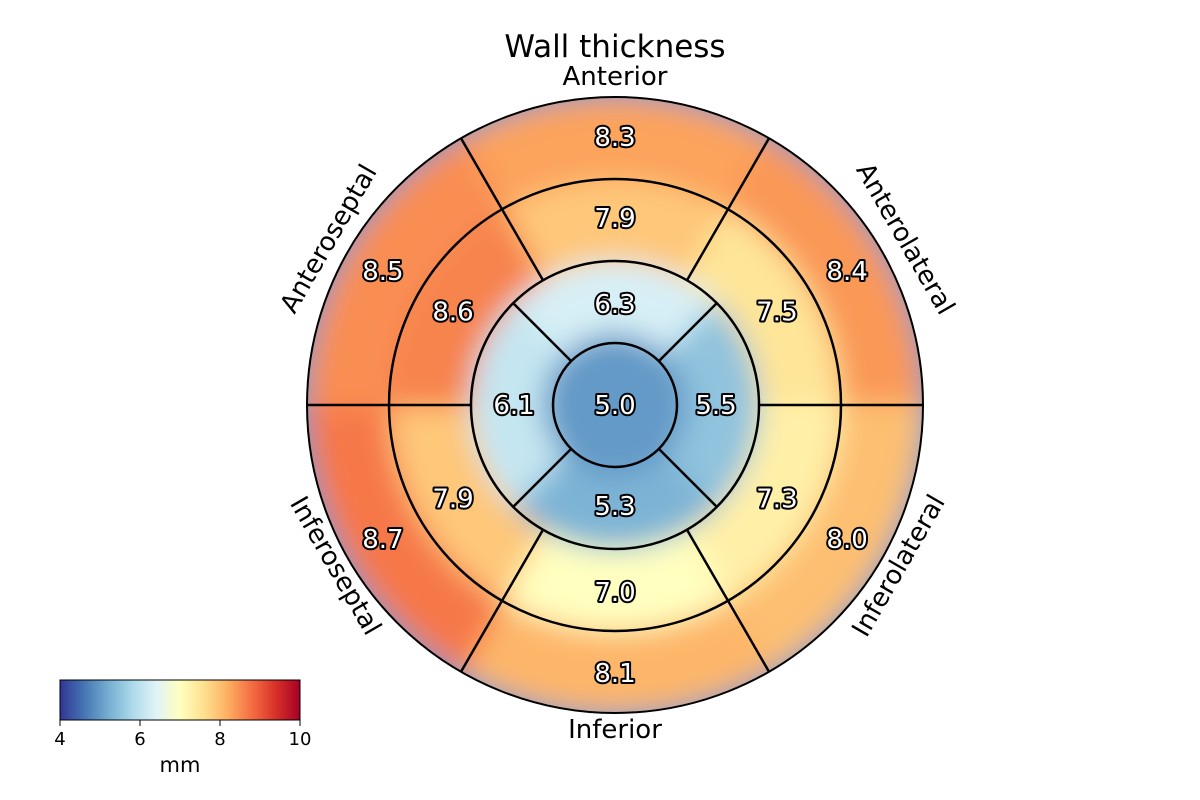 This screenshot has height=800, width=1200. Describe the element at coordinates (614, 305) in the screenshot. I see `segment-value-apical-anterior: 6.3` at that location.